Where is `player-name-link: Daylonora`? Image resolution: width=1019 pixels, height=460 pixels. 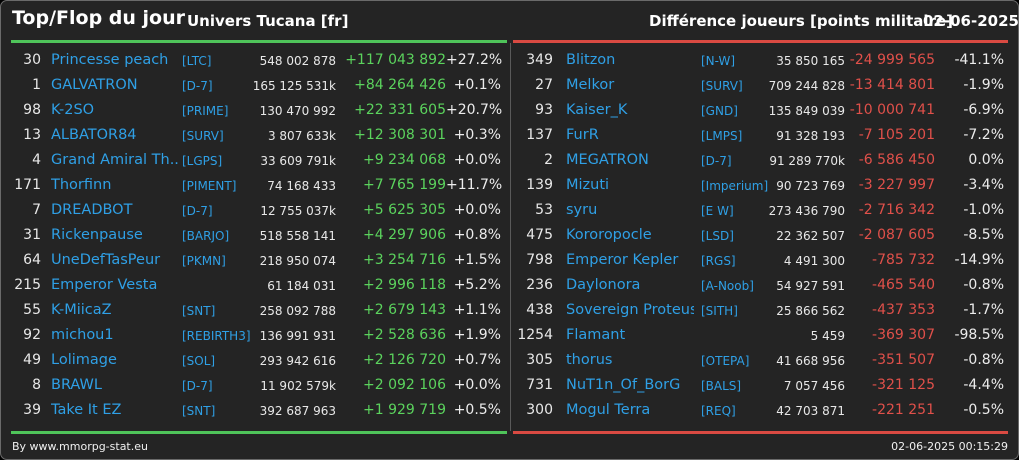
player-name-link: Daylonora is located at coordinates (603, 285).